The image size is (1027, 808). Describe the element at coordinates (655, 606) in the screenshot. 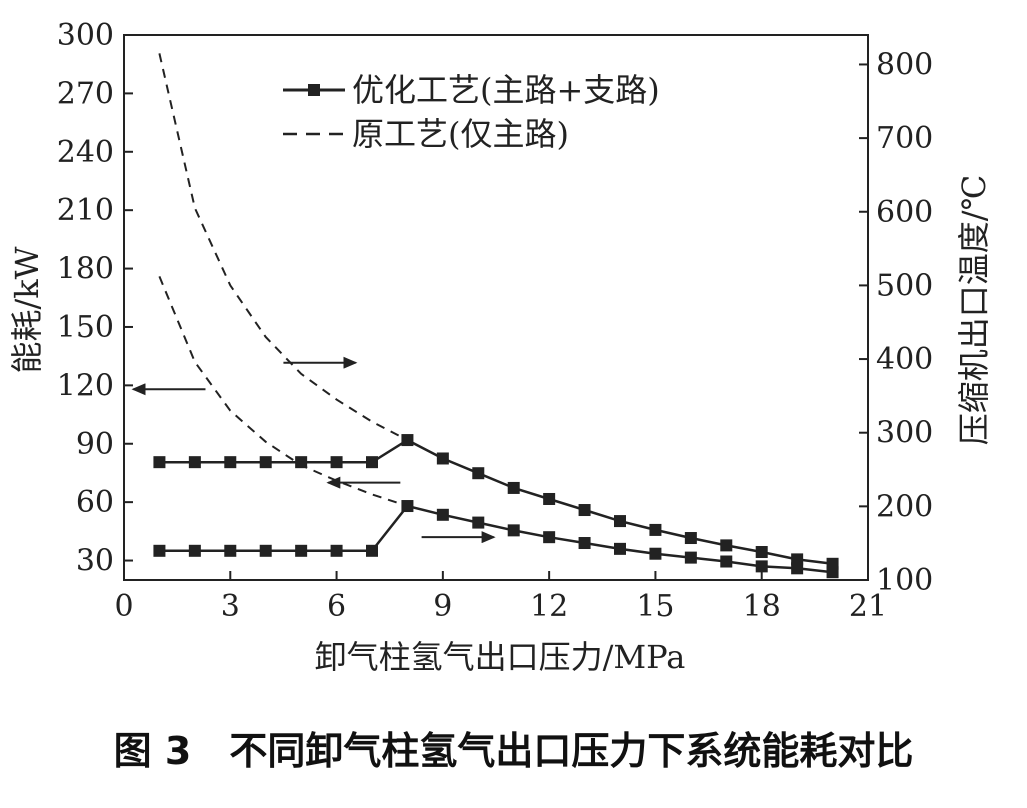

I see `x-tick-label-5: 15` at that location.